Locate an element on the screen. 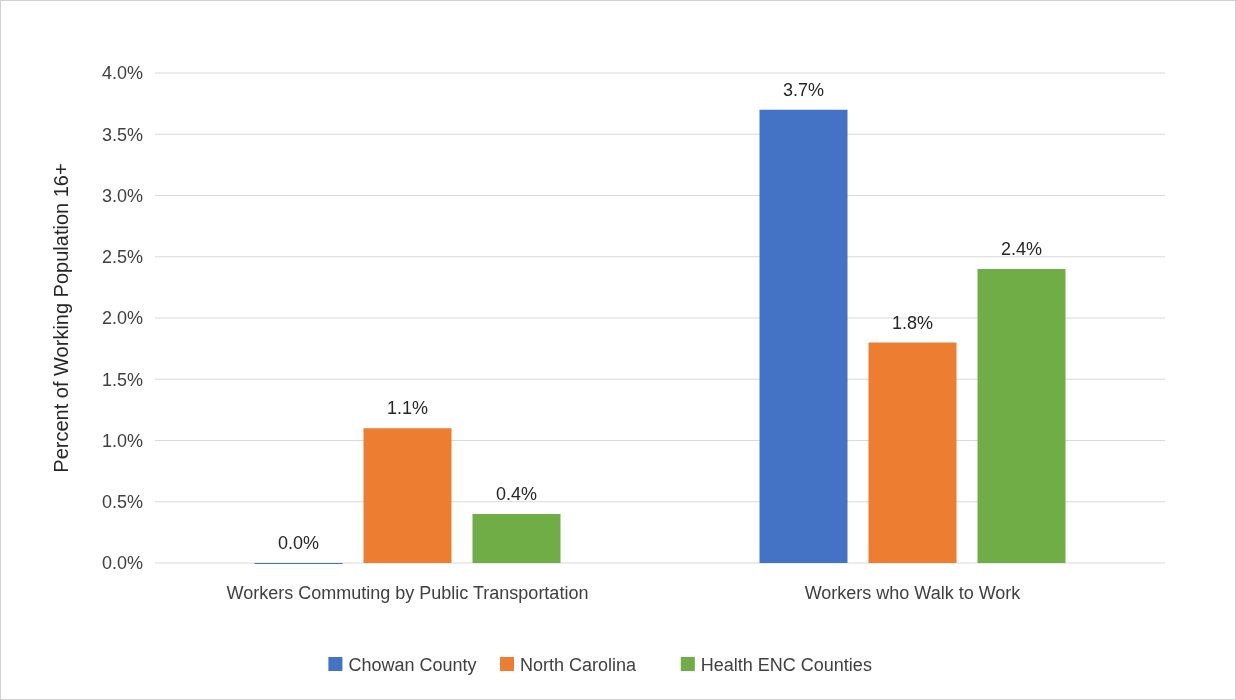  data-label: 3.7% is located at coordinates (803, 89).